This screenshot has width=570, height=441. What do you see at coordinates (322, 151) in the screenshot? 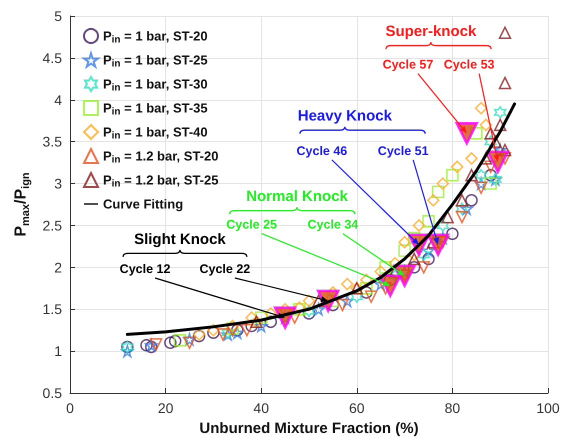
I see `annotation: Cycle 46` at bounding box center [322, 151].